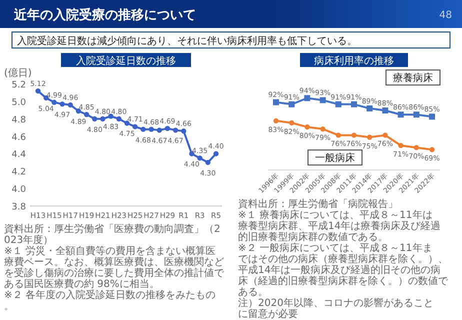 The image size is (462, 320). I want to click on text: 注）2020年以降、コロナの影響があることに留意が必要, so click(336, 308).